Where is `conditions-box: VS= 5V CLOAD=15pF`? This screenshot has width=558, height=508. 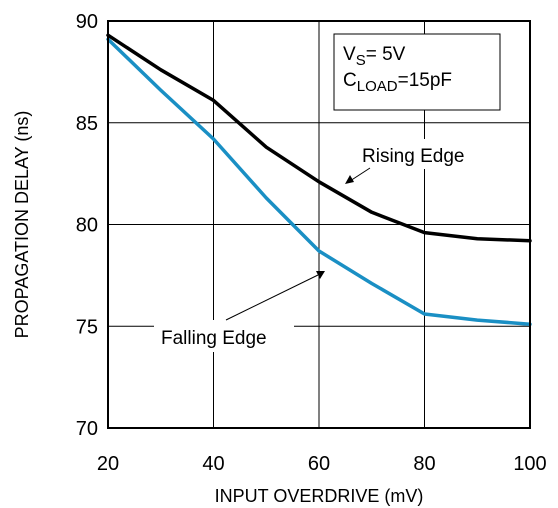 conditions-box: VS= 5V CLOAD=15pF is located at coordinates (417, 72).